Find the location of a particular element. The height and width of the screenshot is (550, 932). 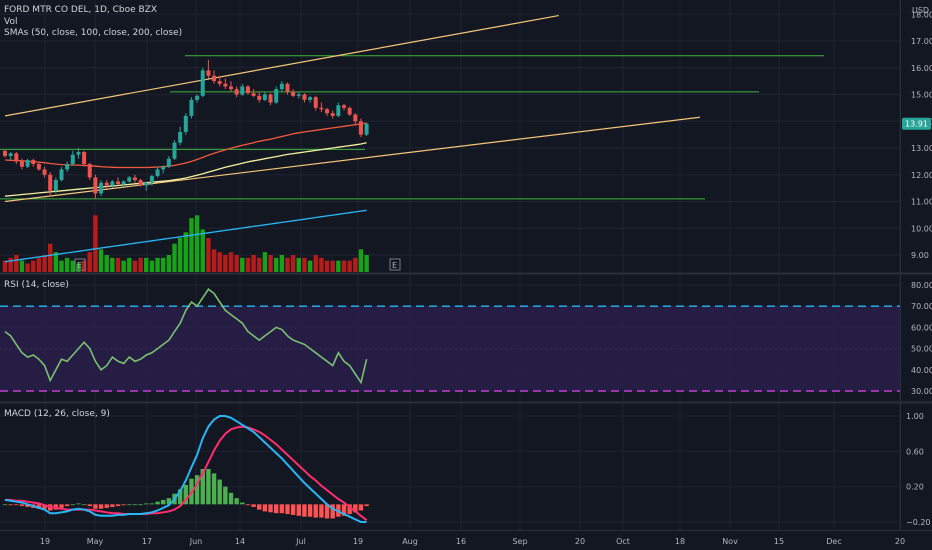

sma-legend: SMAs (50, close, 100, close, 200, close) is located at coordinates (93, 33).